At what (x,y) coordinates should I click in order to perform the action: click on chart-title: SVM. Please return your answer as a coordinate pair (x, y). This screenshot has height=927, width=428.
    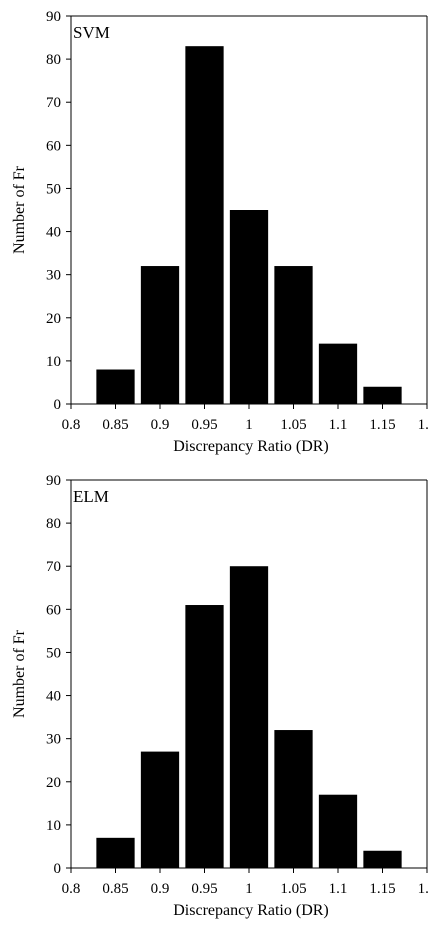
    Looking at the image, I should click on (91, 32).